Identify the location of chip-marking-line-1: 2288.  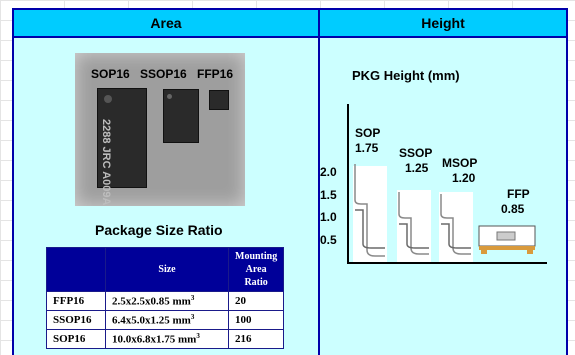
(106, 131).